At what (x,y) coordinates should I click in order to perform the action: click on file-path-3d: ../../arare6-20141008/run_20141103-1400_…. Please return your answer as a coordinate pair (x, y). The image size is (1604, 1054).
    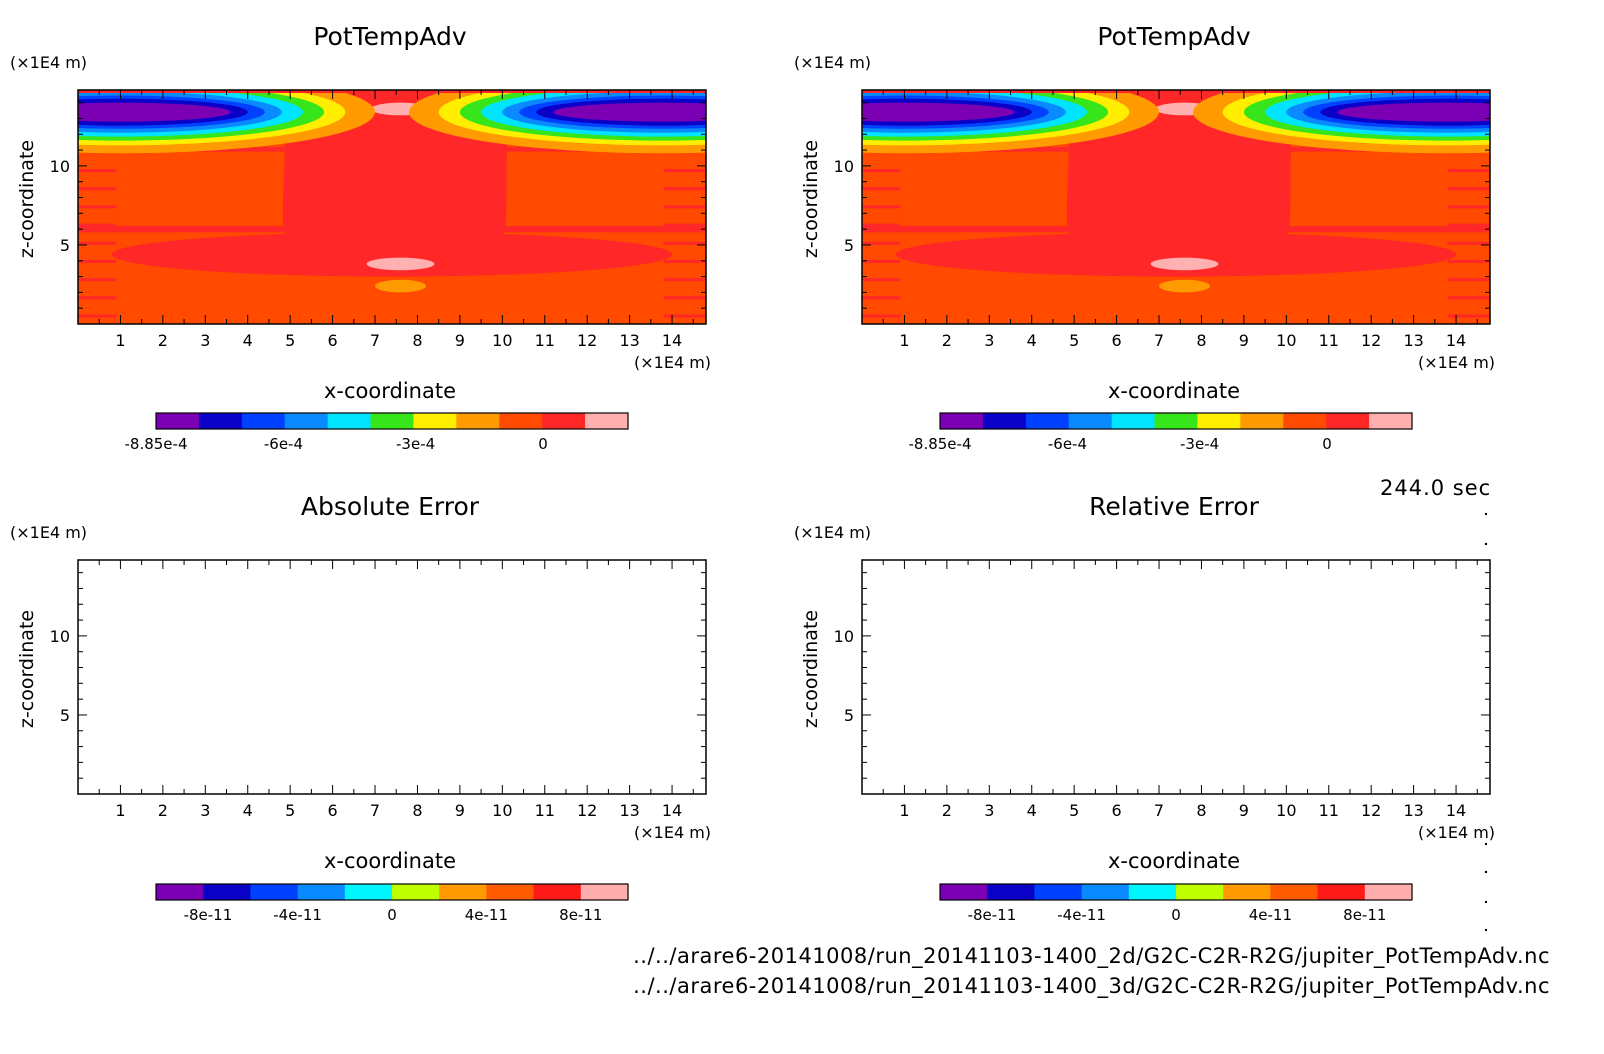
    Looking at the image, I should click on (1091, 986).